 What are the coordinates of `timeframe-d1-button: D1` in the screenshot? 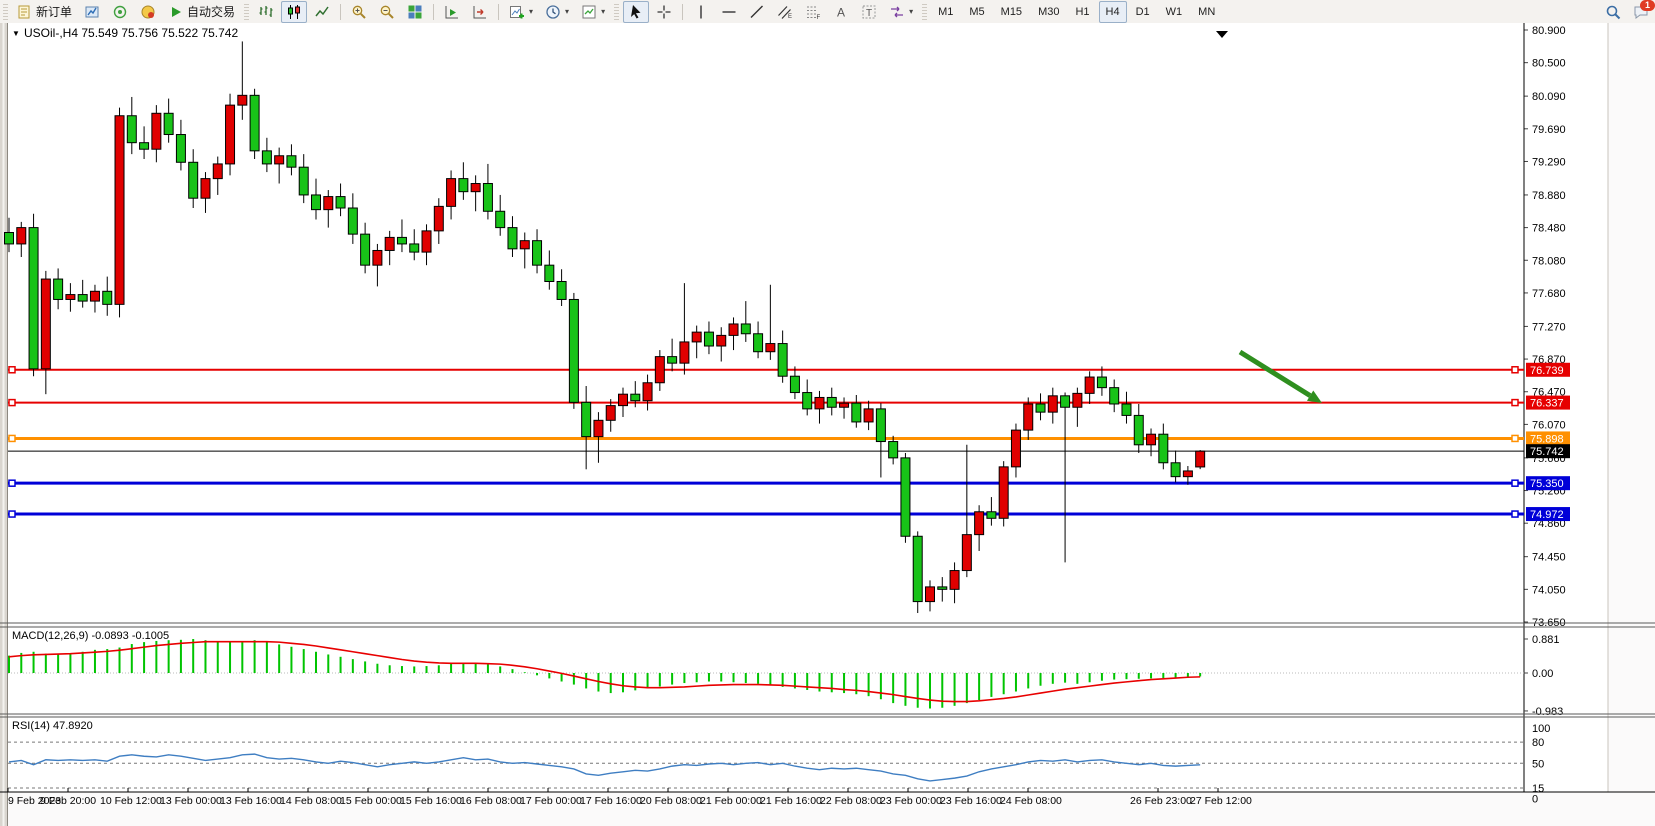 It's located at (1142, 11).